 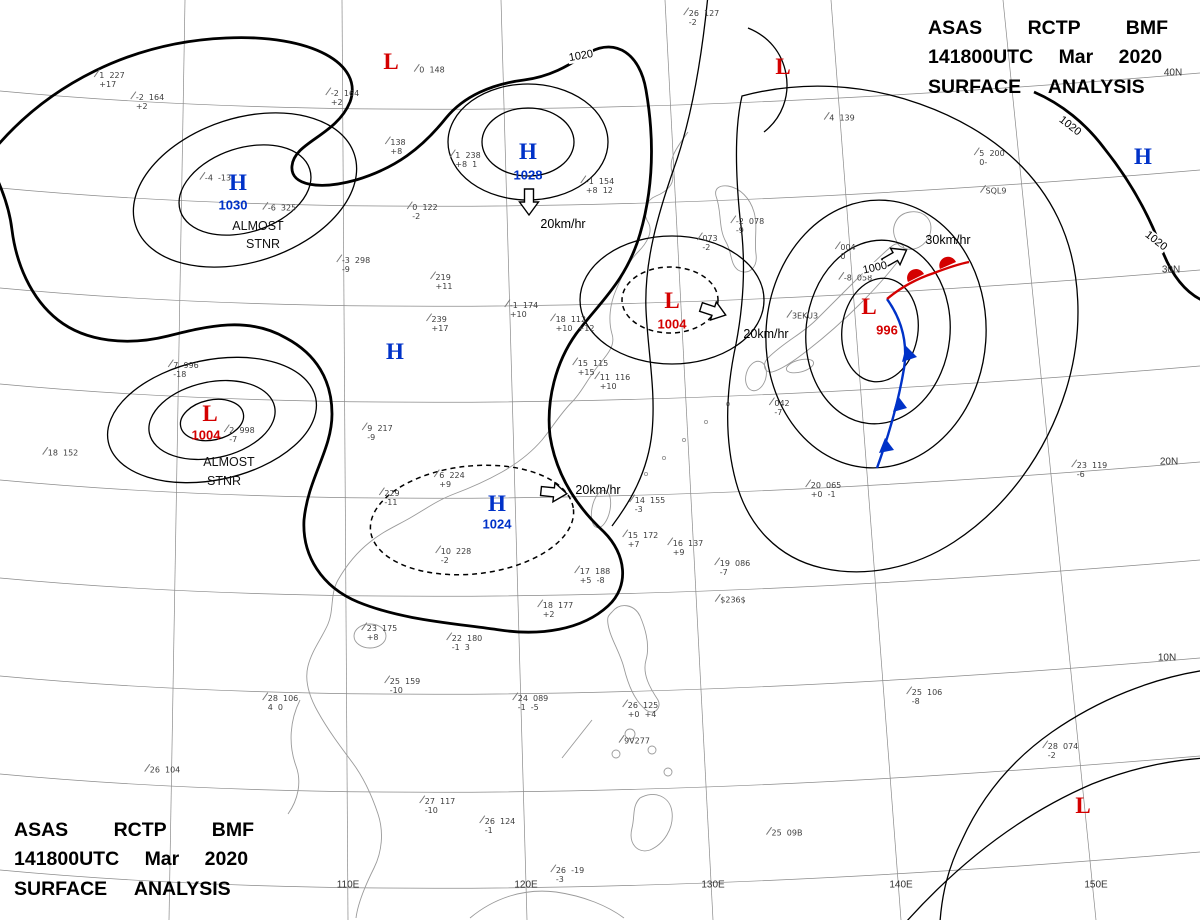 I want to click on isobars-dashed, so click(x=544, y=421).